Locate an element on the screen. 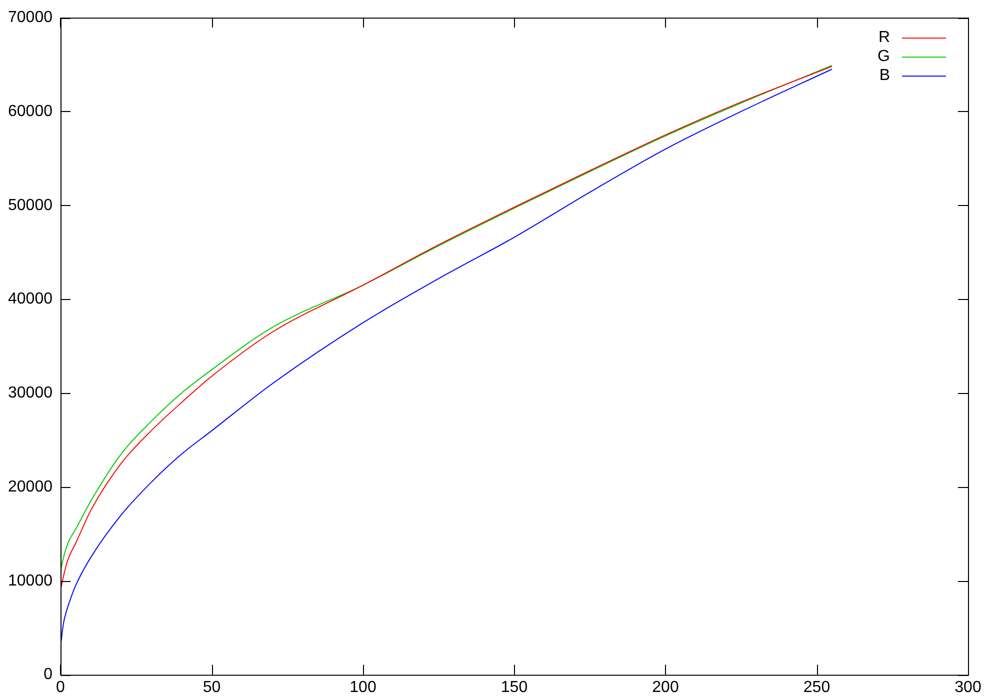 The image size is (1000, 700). x-tick-label: 300 is located at coordinates (968, 687).